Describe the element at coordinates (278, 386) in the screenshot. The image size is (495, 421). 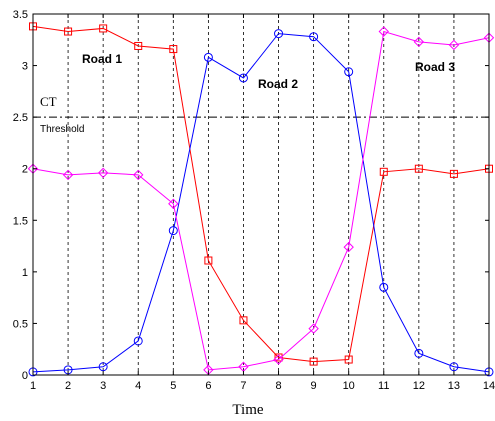
I see `x-tick-label-8: 8` at that location.